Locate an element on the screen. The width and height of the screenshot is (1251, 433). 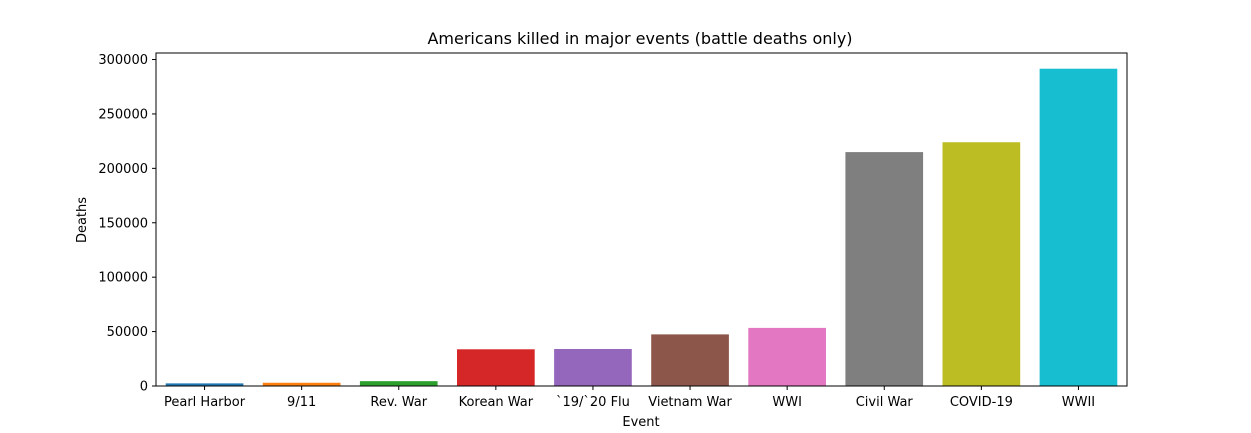
y-axis-ticks: 0 50000 100000 150000 200000 250000 300000 is located at coordinates (127, 224).